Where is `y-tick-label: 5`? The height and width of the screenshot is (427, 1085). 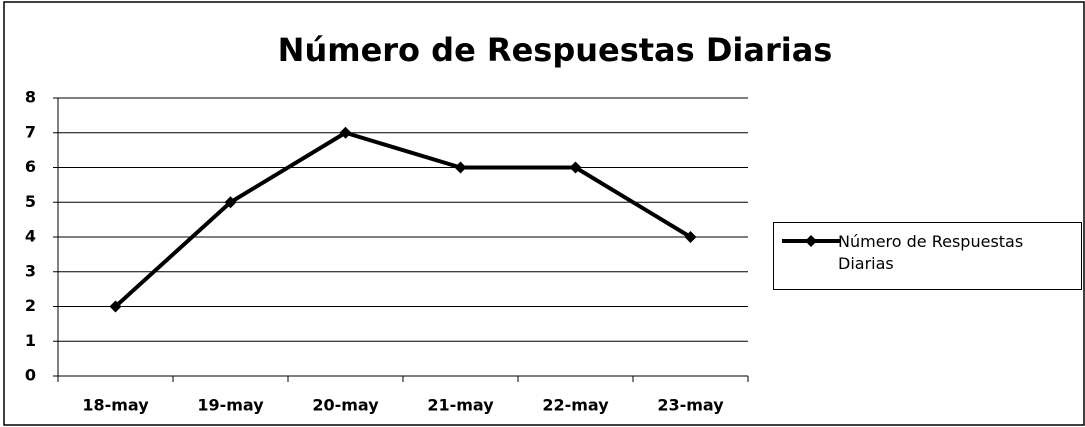
y-tick-label: 5 is located at coordinates (30, 201).